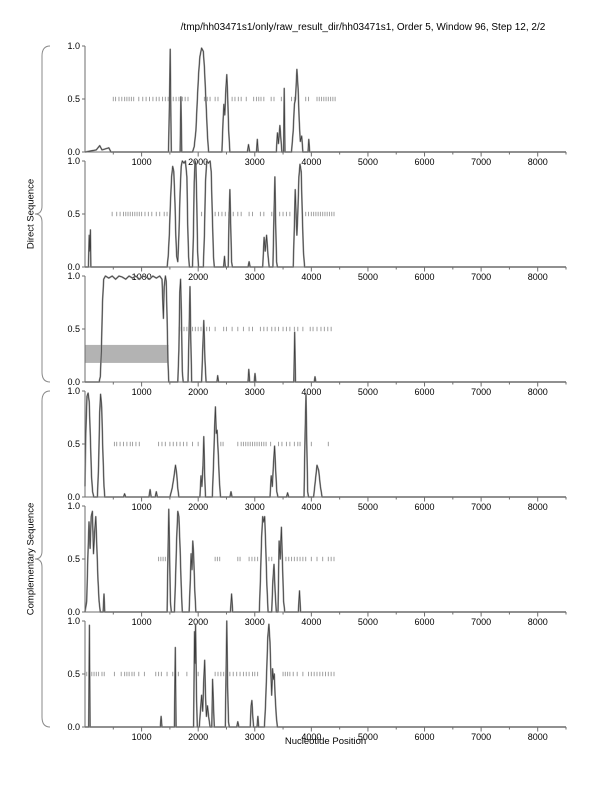 Image resolution: width=612 pixels, height=792 pixels. I want to click on x-axis-label: Nucleotide Position, so click(325, 741).